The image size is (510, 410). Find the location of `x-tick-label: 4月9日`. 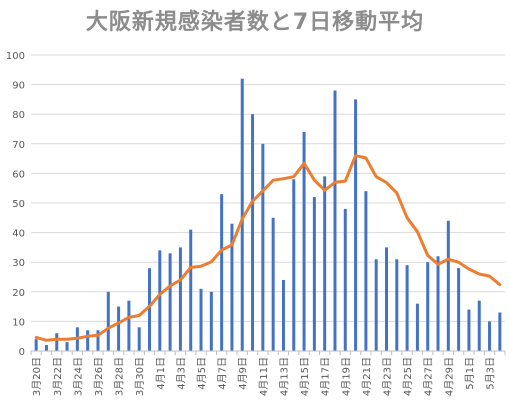

x-tick-label: 4月9日 is located at coordinates (243, 373).